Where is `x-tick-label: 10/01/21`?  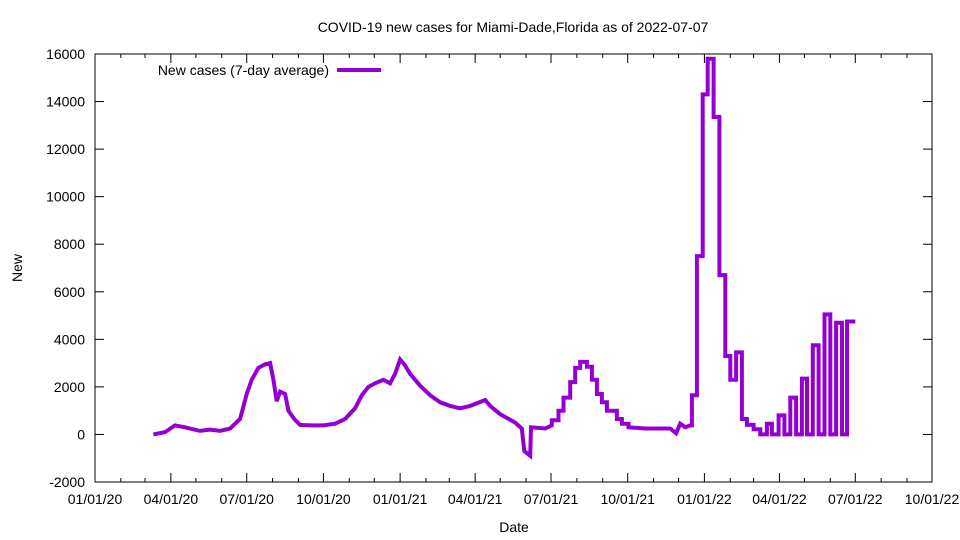 x-tick-label: 10/01/21 is located at coordinates (627, 499).